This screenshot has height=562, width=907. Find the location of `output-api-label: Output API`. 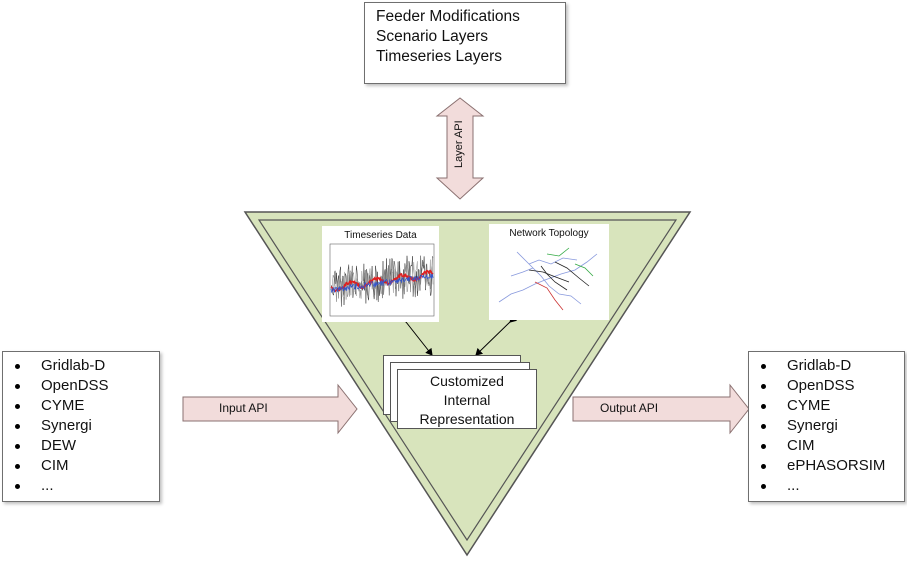

output-api-label: Output API is located at coordinates (629, 408).